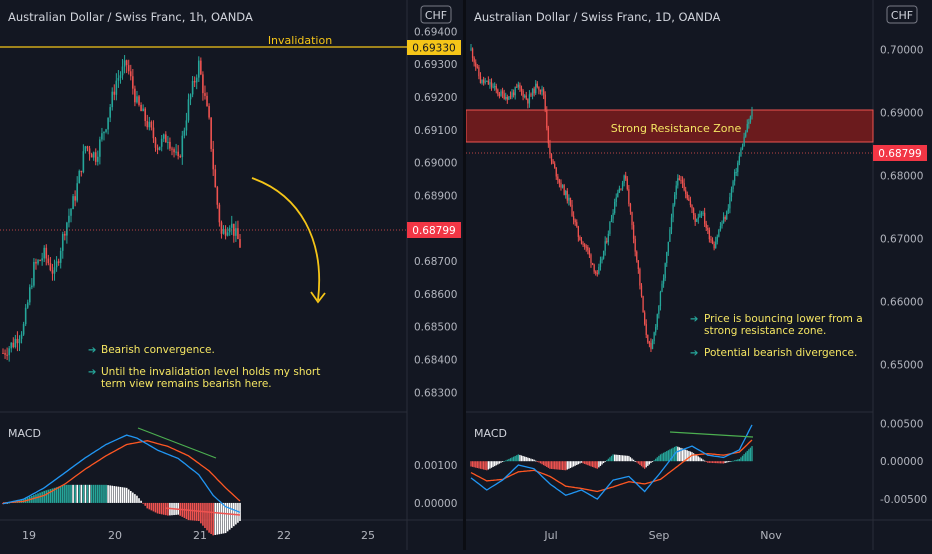  What do you see at coordinates (433, 49) in the screenshot?
I see `invalidation-price-label: 0.69330` at bounding box center [433, 49].